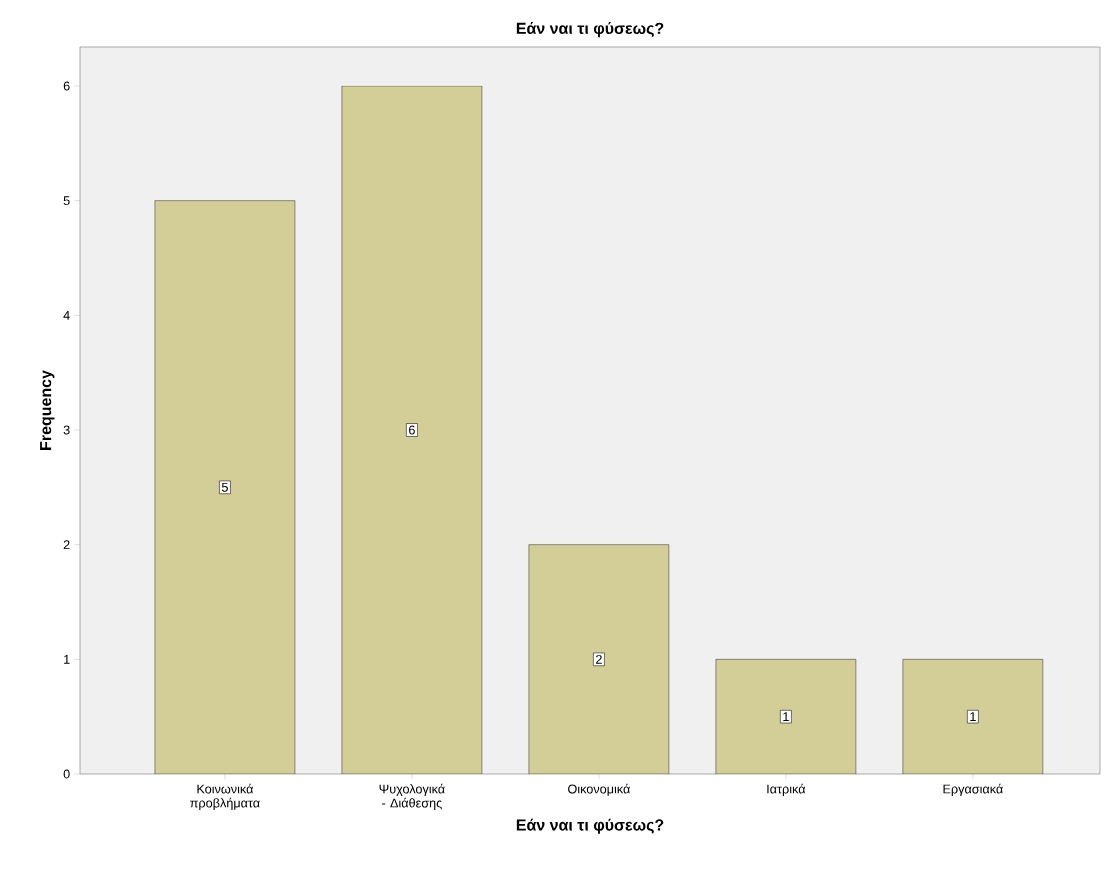 The image size is (1109, 879). I want to click on y-tick-label: 6, so click(66, 86).